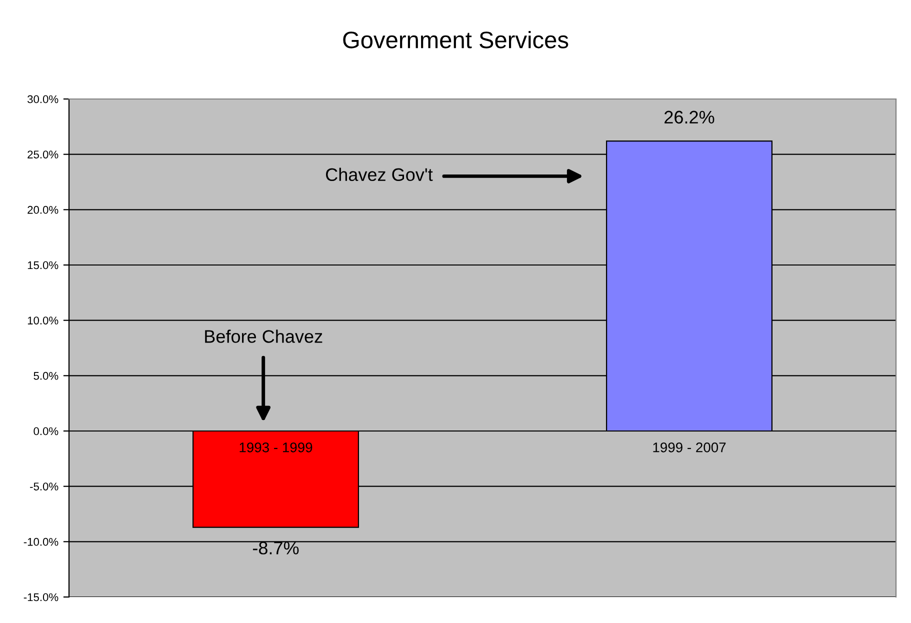  I want to click on y-tick-label: -5.0%, so click(44, 486).